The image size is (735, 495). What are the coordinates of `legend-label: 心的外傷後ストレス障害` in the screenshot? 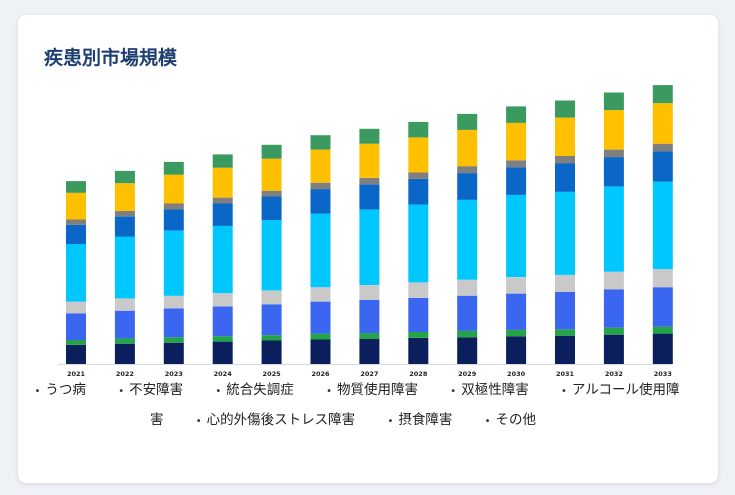 It's located at (281, 420).